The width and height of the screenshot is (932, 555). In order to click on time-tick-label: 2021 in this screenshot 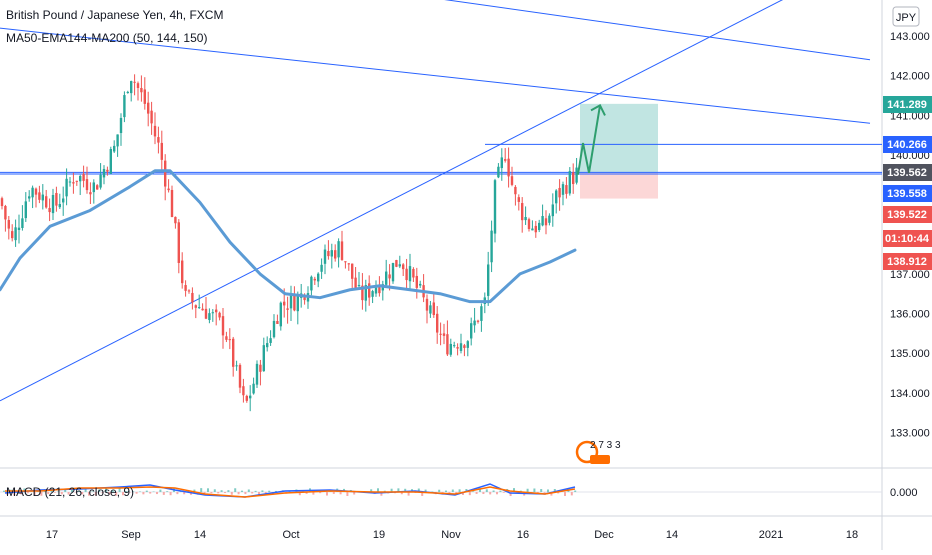, I will do `click(771, 535)`.